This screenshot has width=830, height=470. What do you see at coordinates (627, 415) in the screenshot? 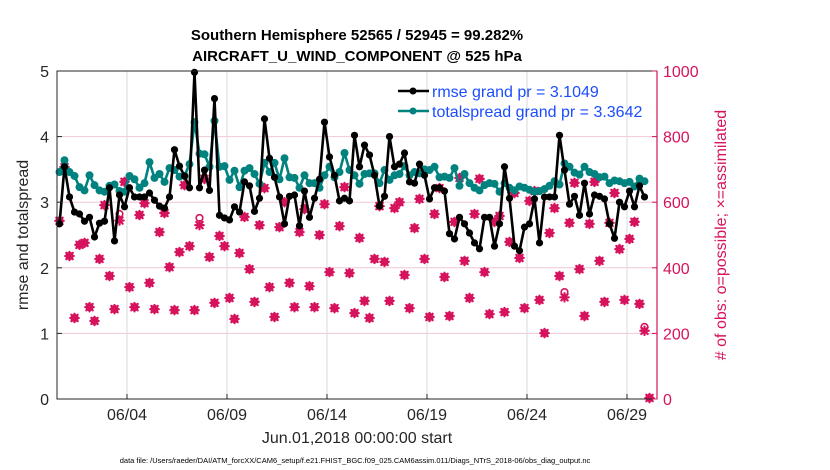
I see `x-tick-label: 06/29` at bounding box center [627, 415].